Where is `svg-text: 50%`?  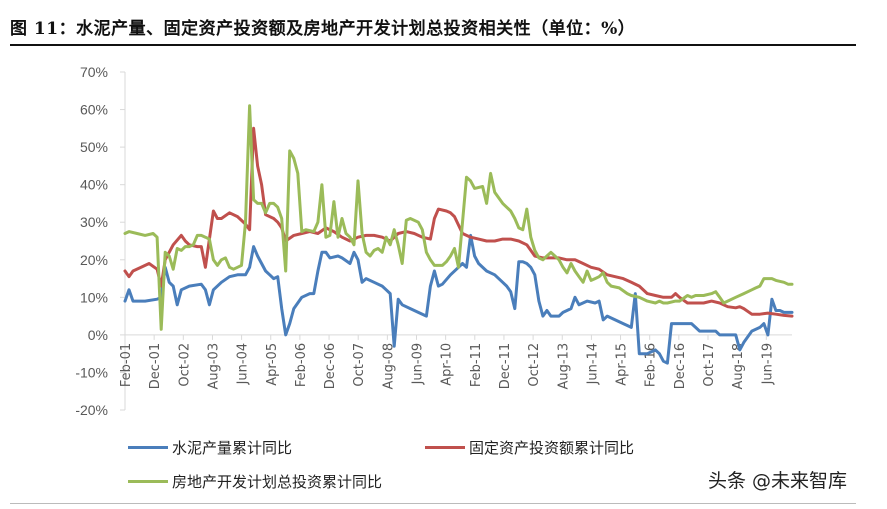
svg-text: 50% is located at coordinates (94, 147).